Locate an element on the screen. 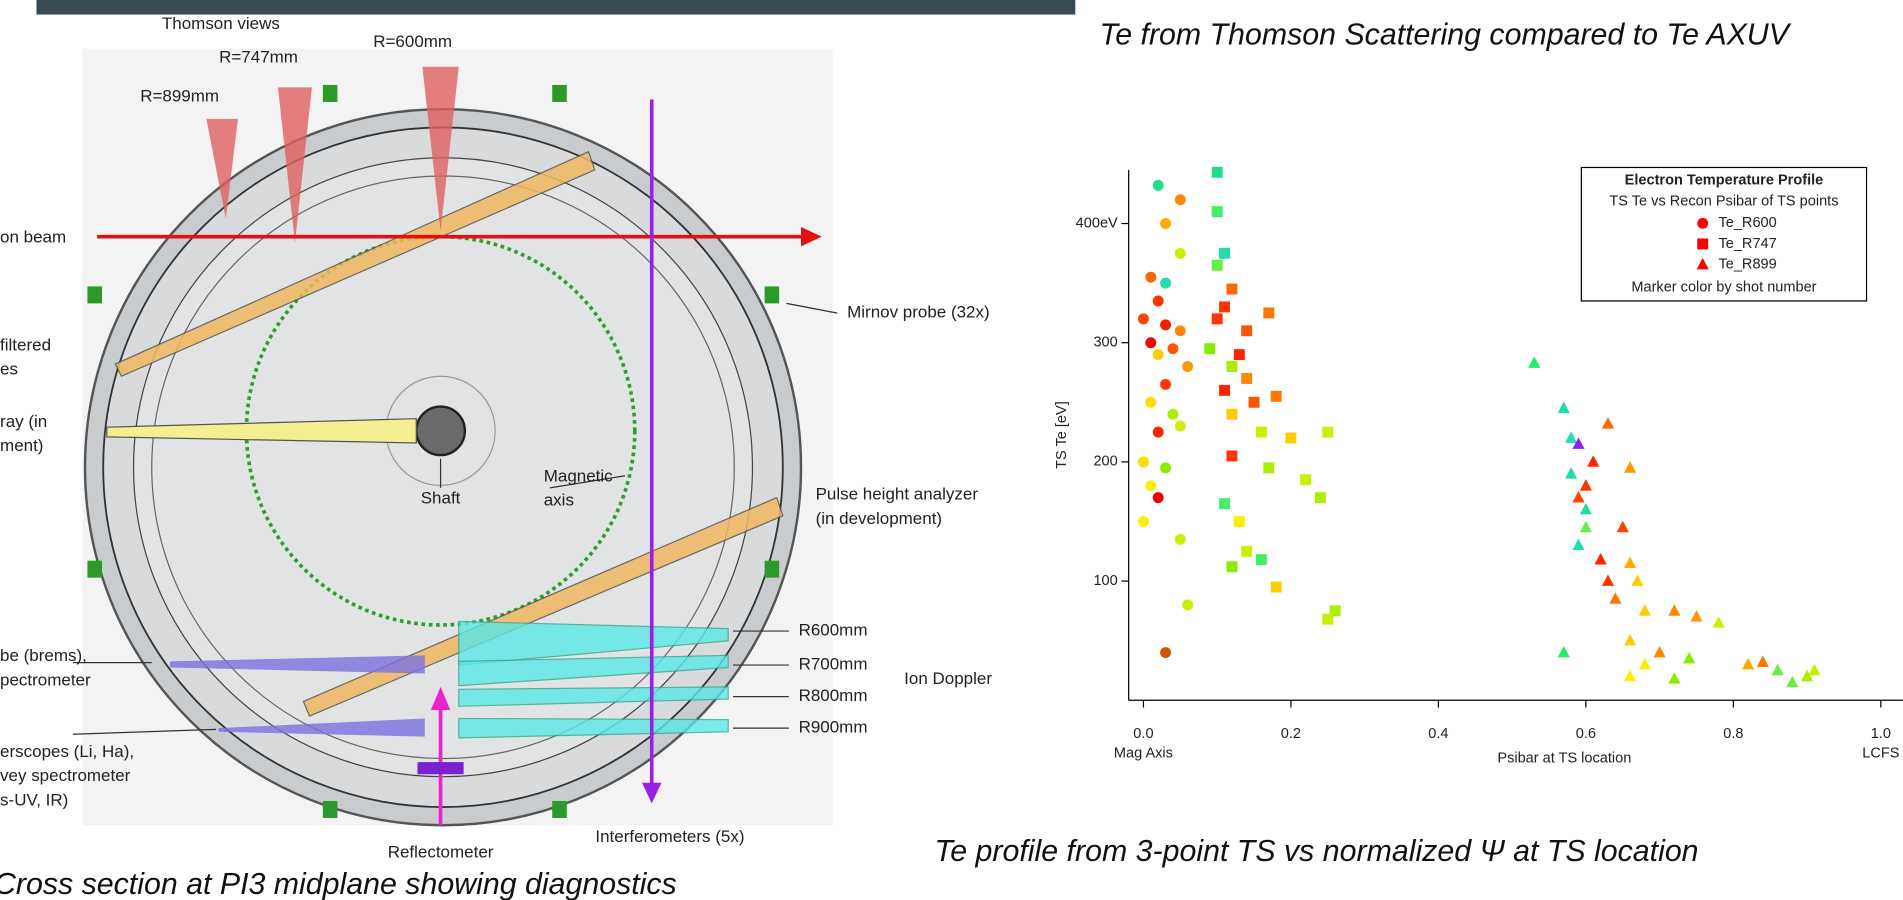 Image resolution: width=1903 pixels, height=900 pixels. label: Pulse height analyzer is located at coordinates (897, 494).